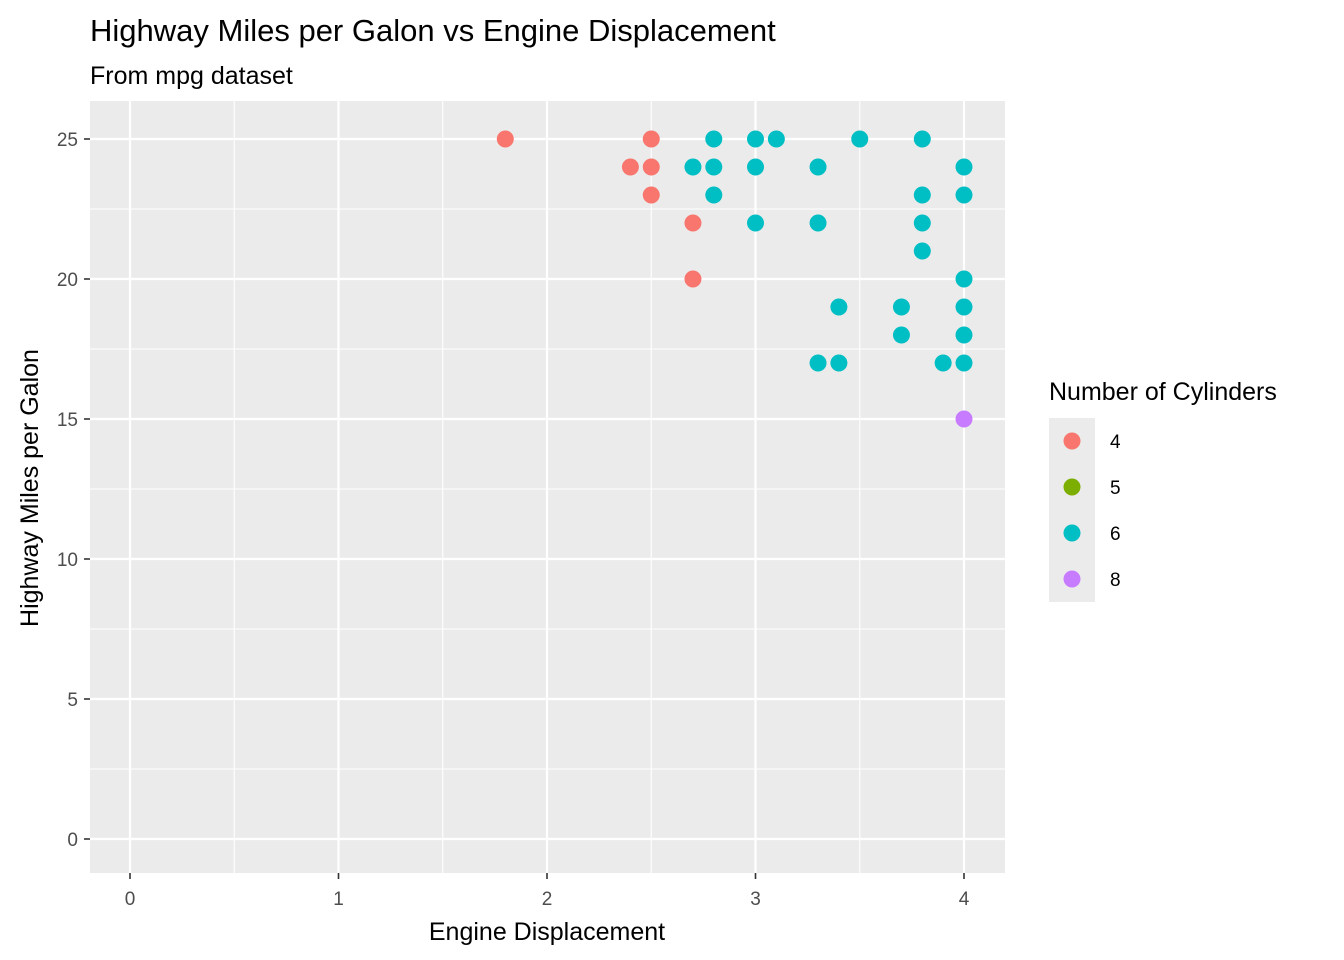 The height and width of the screenshot is (960, 1344). I want to click on legend: Number of Cylinders 4 5 6 8, so click(1163, 490).